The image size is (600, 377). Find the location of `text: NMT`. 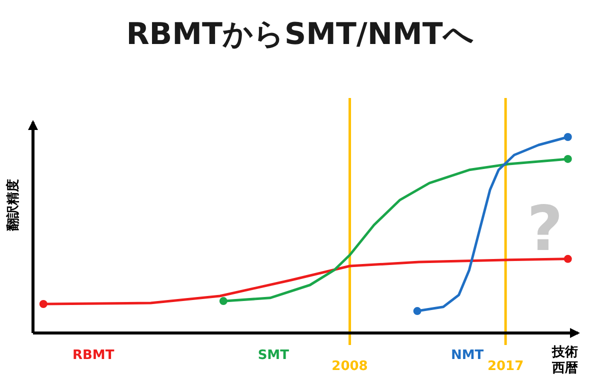

text: NMT is located at coordinates (467, 355).